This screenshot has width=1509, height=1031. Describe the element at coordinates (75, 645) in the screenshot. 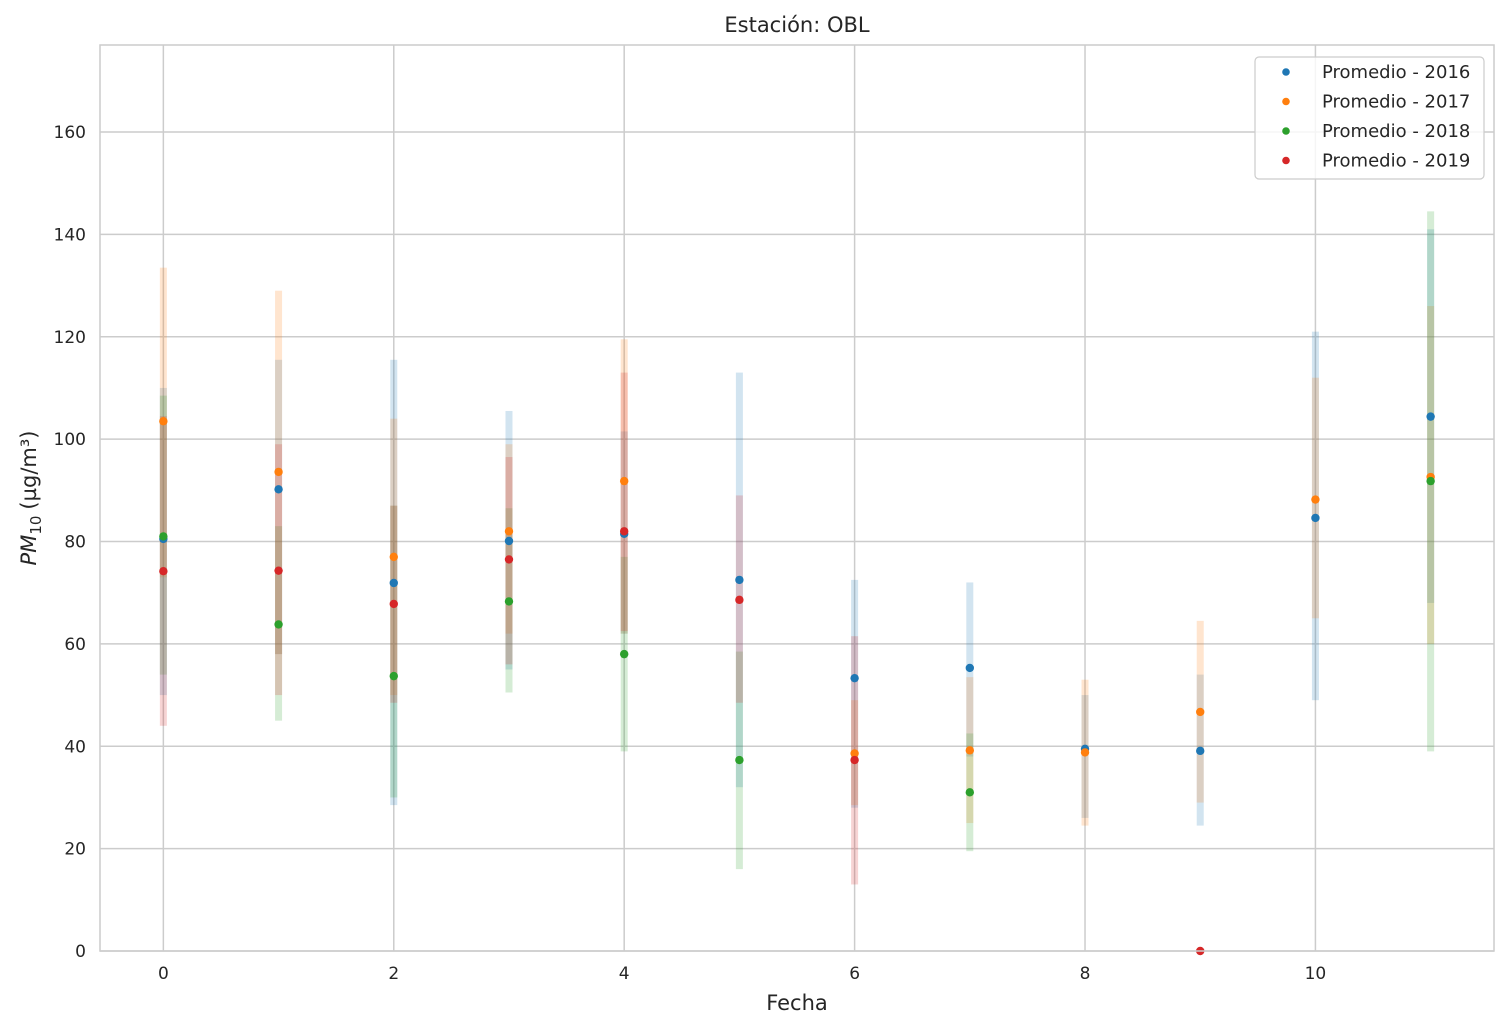

I see `y-tick-label: 60` at that location.